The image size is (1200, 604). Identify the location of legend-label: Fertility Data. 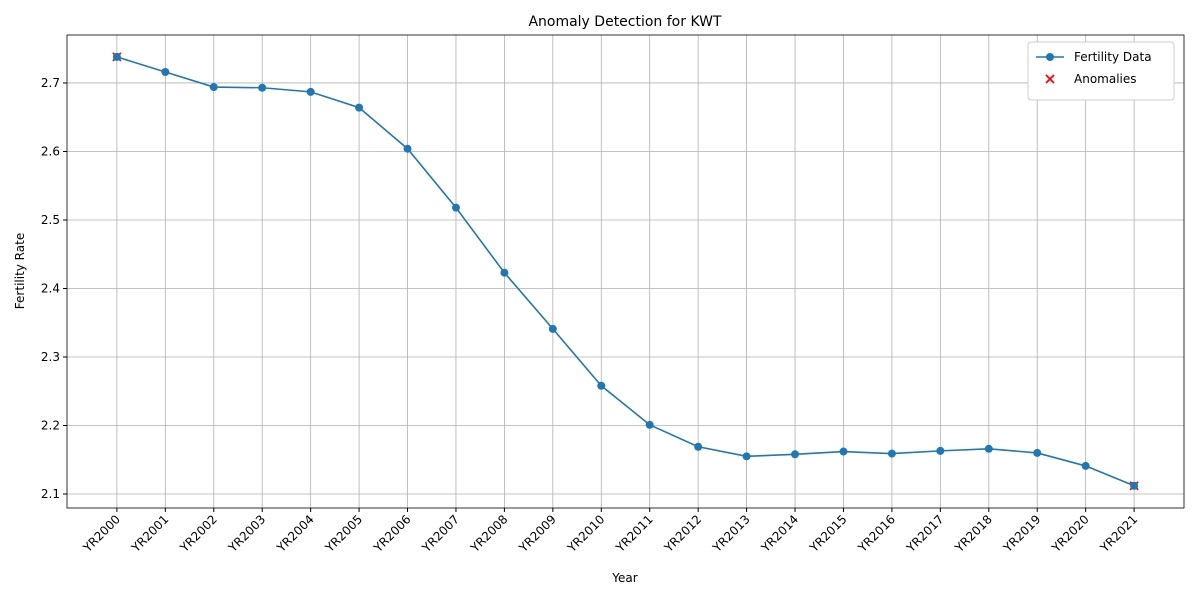
(1113, 57).